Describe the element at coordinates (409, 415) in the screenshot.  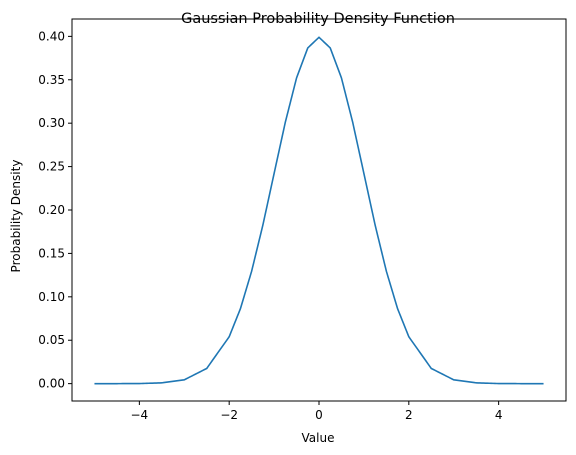
I see `x-tick-label: 2` at that location.